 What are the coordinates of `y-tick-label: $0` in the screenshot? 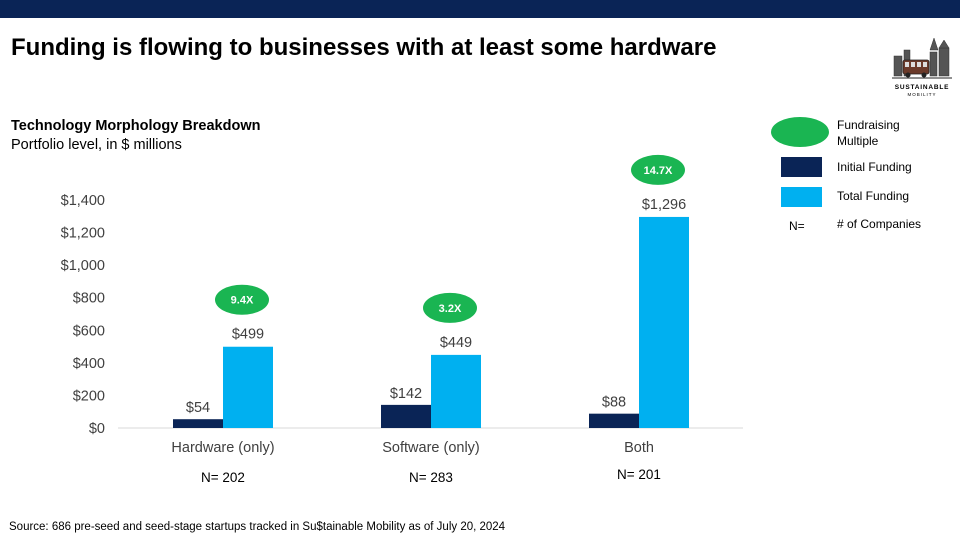 It's located at (97, 429).